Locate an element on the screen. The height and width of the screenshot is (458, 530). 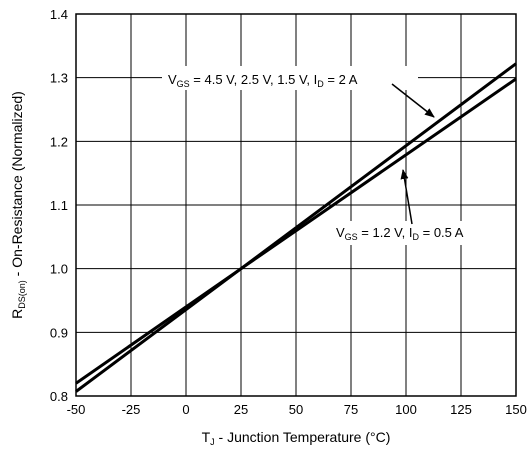
y-axis-title: RDS(on) - On-Resistance (Normalized) is located at coordinates (18, 205).